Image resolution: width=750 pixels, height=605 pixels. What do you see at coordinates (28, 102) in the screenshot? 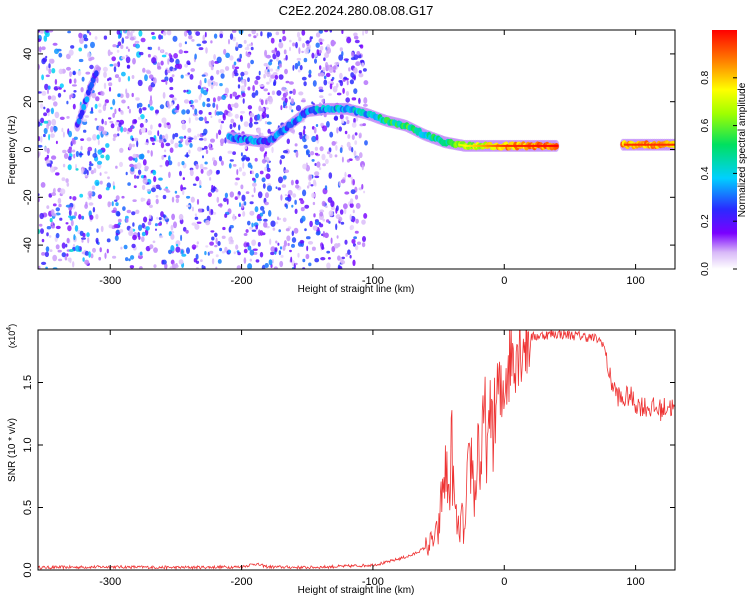
I see `spec-y-tick-label: 20` at bounding box center [28, 102].